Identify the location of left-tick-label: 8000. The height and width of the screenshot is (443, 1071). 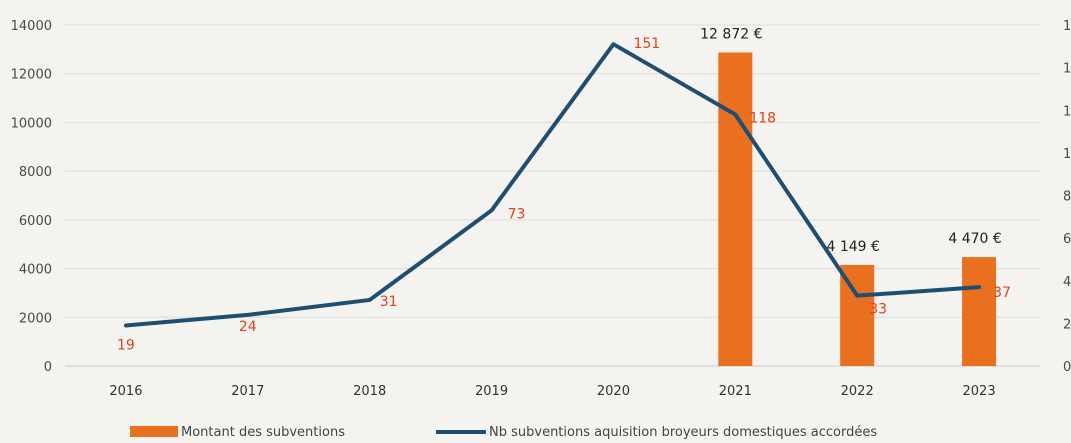
(35, 172).